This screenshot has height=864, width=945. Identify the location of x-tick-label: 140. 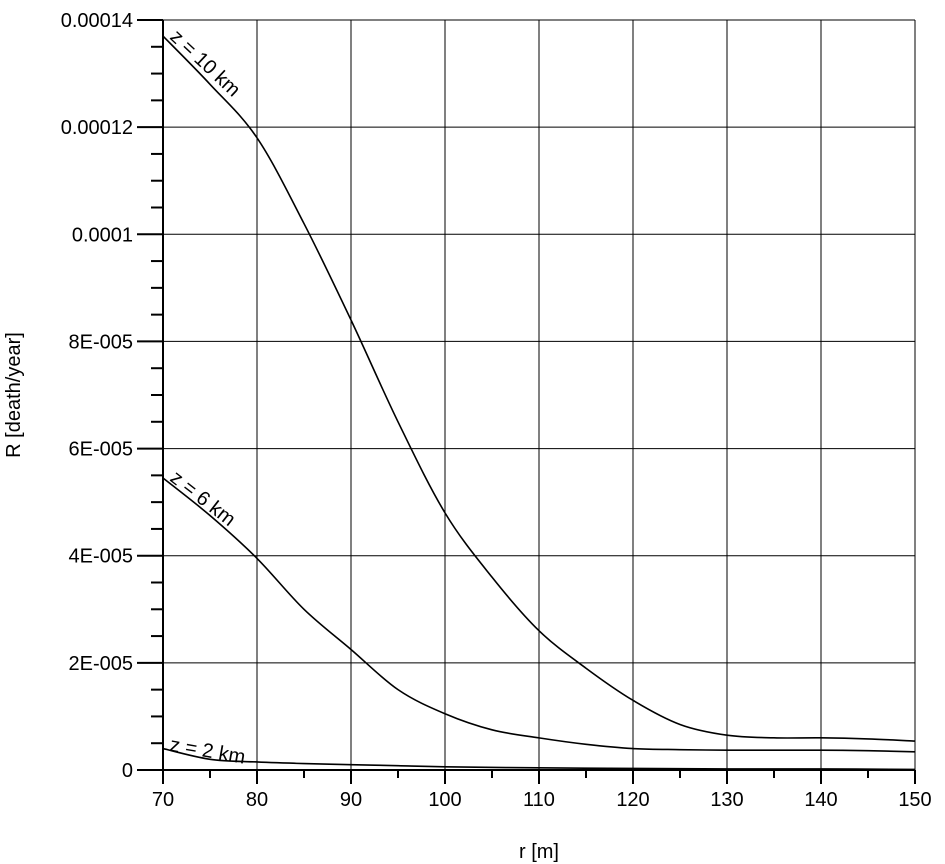
(820, 800).